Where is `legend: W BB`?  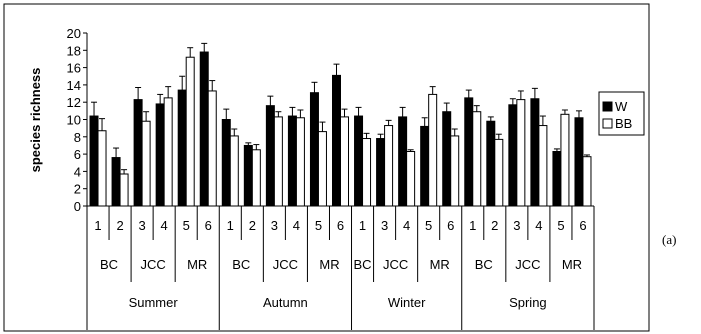 legend: W BB is located at coordinates (621, 113).